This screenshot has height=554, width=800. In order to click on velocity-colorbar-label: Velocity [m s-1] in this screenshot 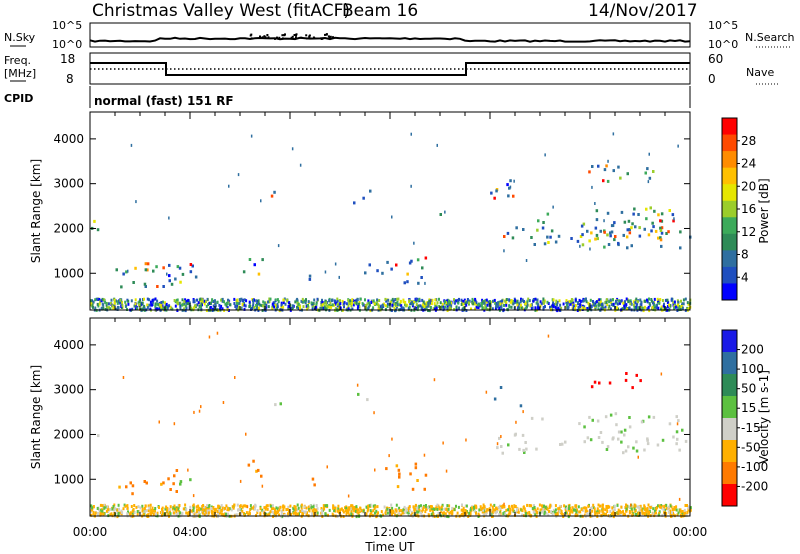, I will do `click(764, 417)`.